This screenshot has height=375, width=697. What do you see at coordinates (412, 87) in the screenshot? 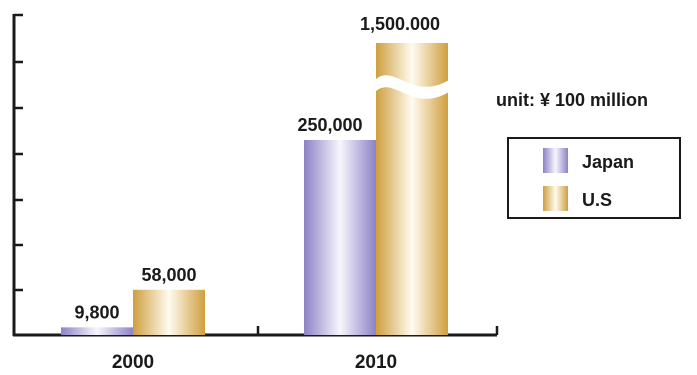
I see `axis-break-mark` at bounding box center [412, 87].